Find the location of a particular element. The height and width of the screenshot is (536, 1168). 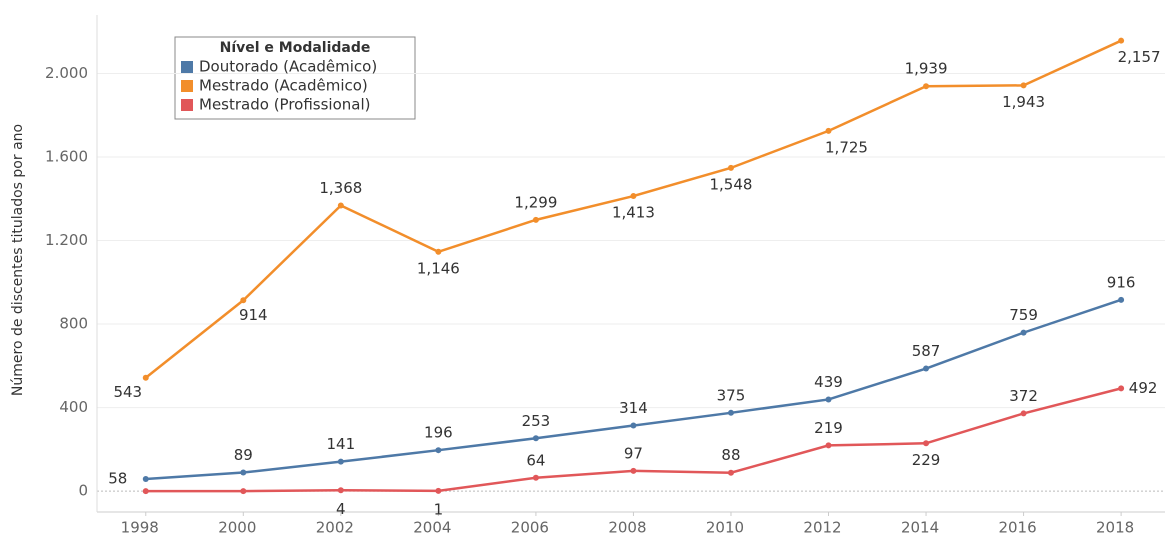

data-label: 1,943 is located at coordinates (1023, 102).